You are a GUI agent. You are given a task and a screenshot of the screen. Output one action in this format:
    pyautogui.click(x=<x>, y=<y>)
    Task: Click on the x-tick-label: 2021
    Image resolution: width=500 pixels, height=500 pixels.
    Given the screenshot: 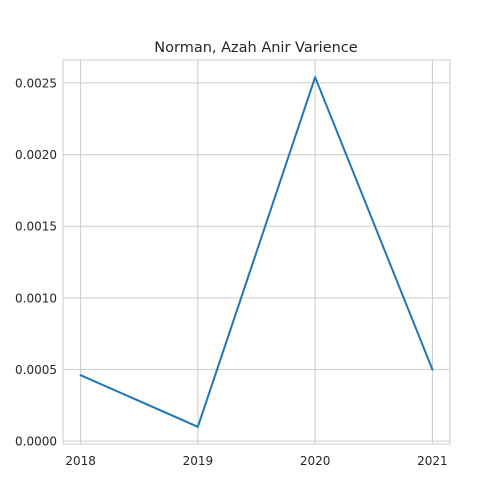 What is the action you would take?
    pyautogui.click(x=432, y=461)
    